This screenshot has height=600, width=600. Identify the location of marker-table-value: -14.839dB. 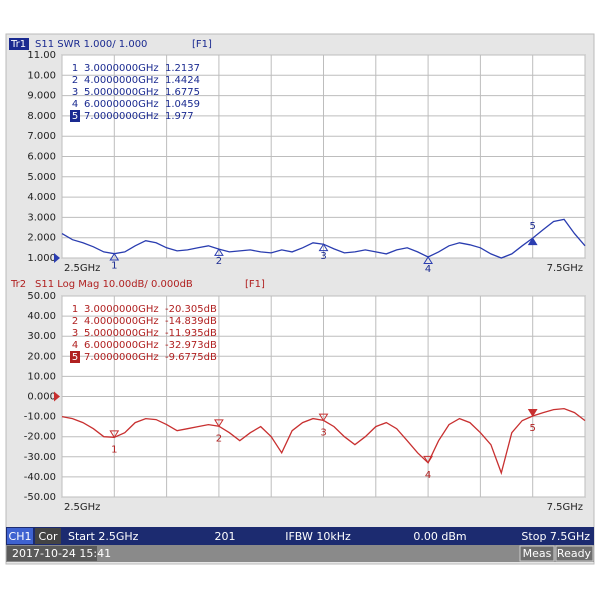
(191, 321).